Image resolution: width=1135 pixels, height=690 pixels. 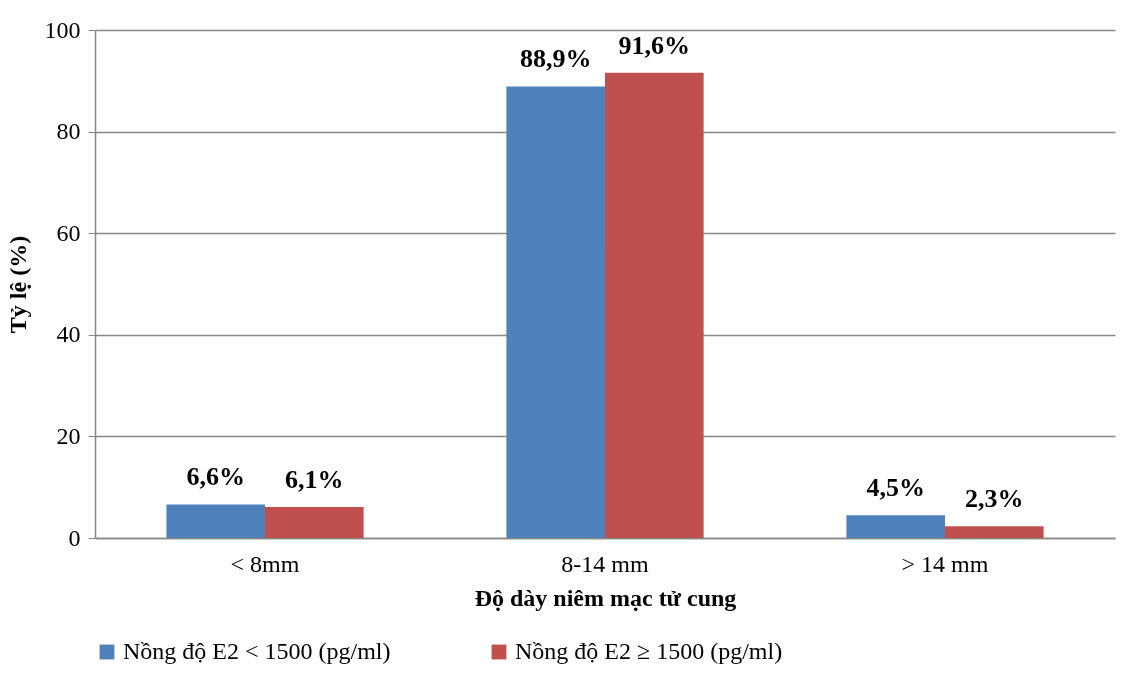 What do you see at coordinates (68, 232) in the screenshot?
I see `y-tick-label: 60` at bounding box center [68, 232].